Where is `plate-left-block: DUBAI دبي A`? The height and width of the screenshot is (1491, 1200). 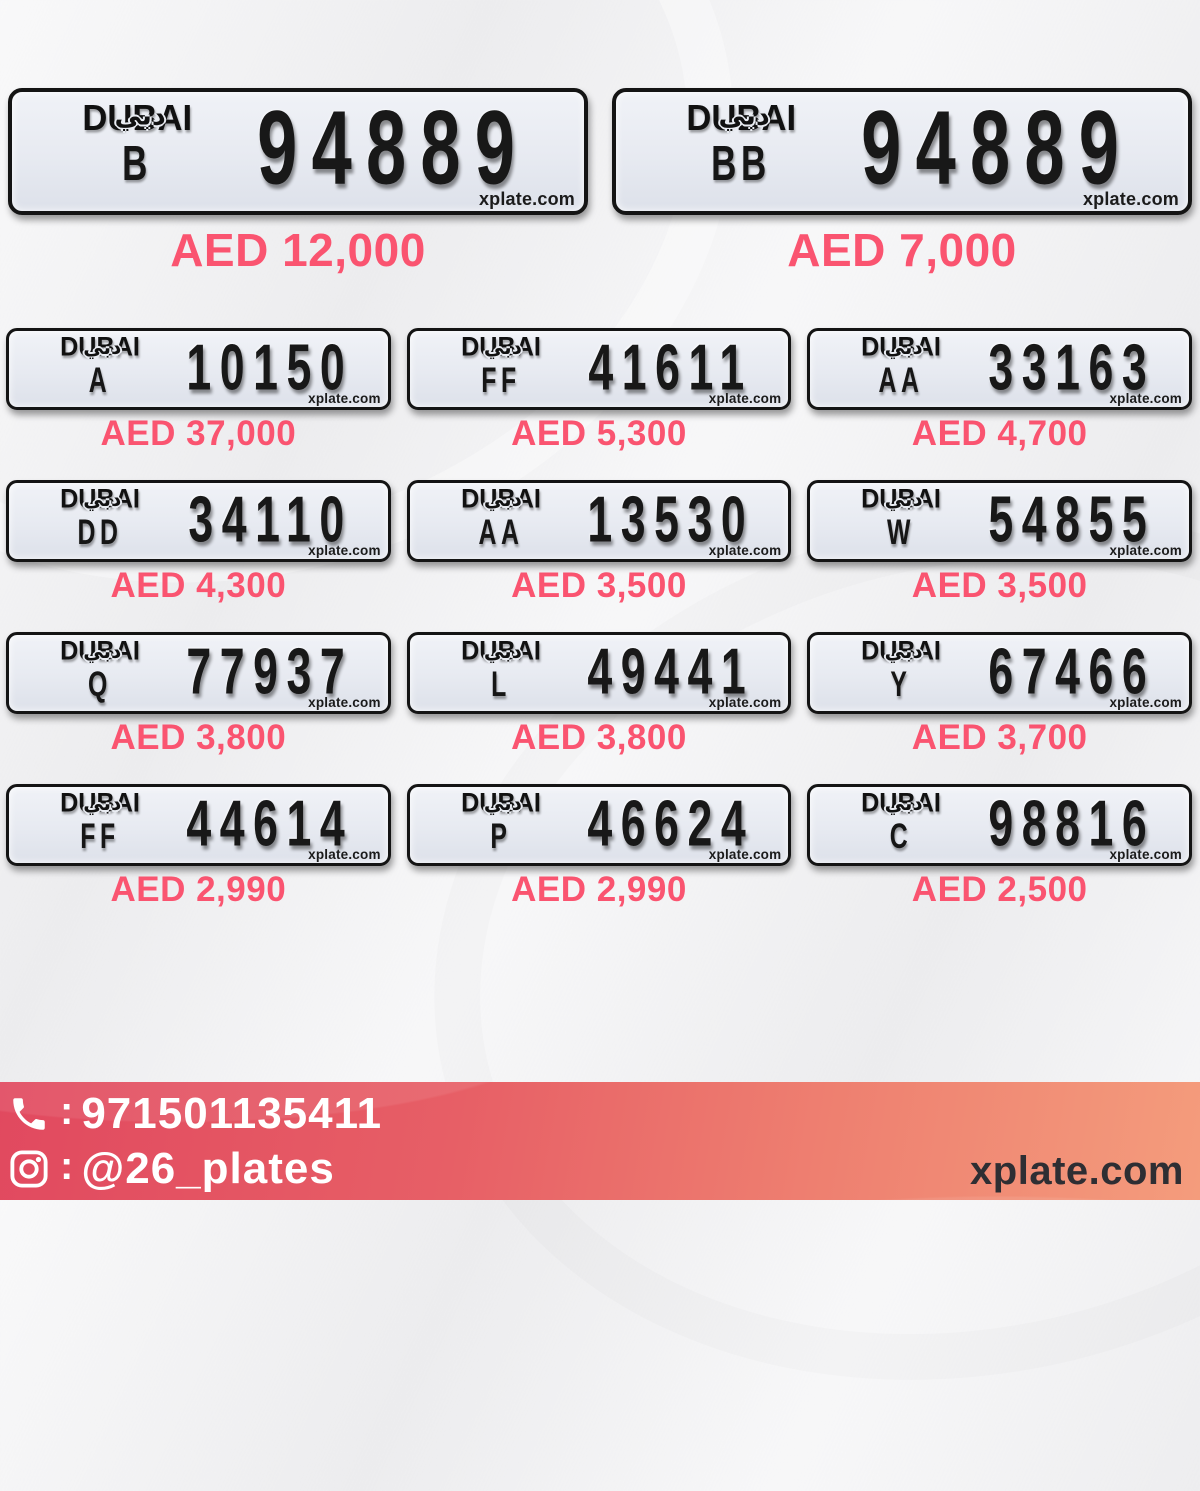 plate-left-block: DUBAI دبي A is located at coordinates (100, 367).